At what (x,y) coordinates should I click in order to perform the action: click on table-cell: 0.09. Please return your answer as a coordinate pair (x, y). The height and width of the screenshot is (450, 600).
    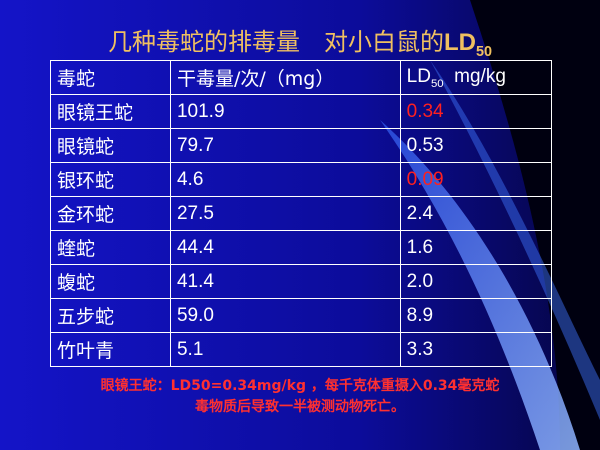
    Looking at the image, I should click on (476, 179).